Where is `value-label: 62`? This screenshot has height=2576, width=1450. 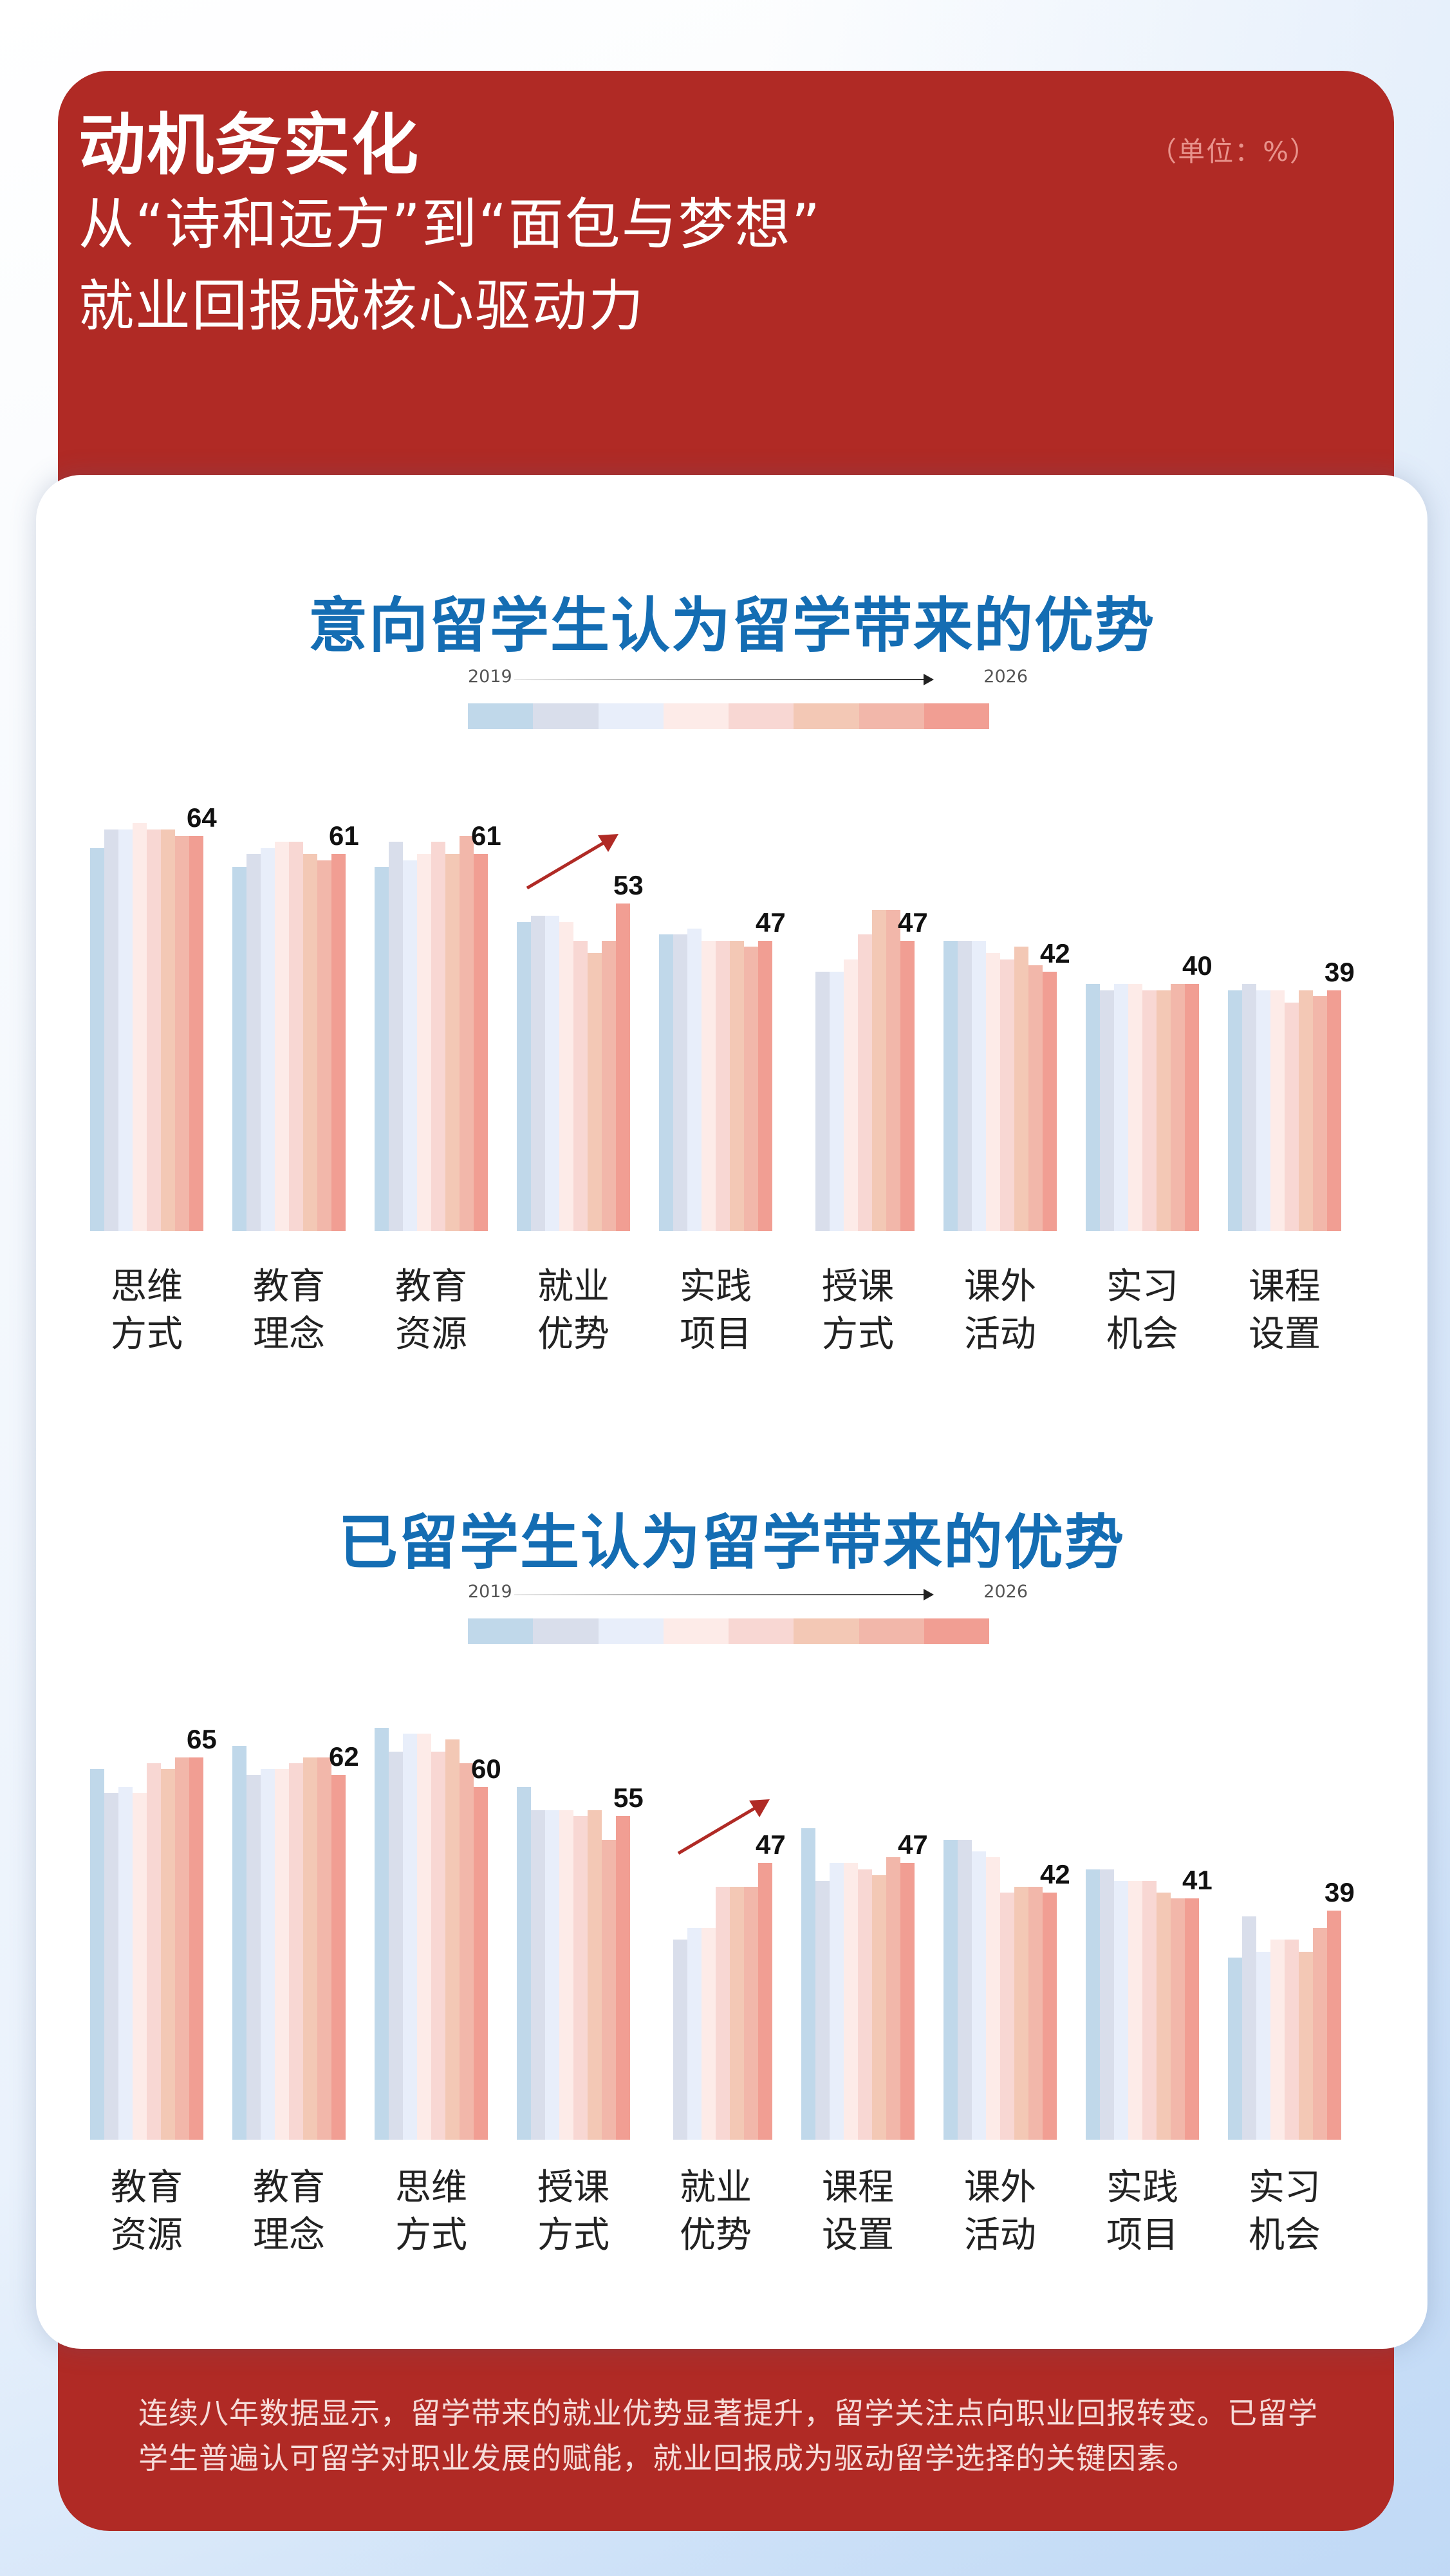
value-label: 62 is located at coordinates (344, 1756).